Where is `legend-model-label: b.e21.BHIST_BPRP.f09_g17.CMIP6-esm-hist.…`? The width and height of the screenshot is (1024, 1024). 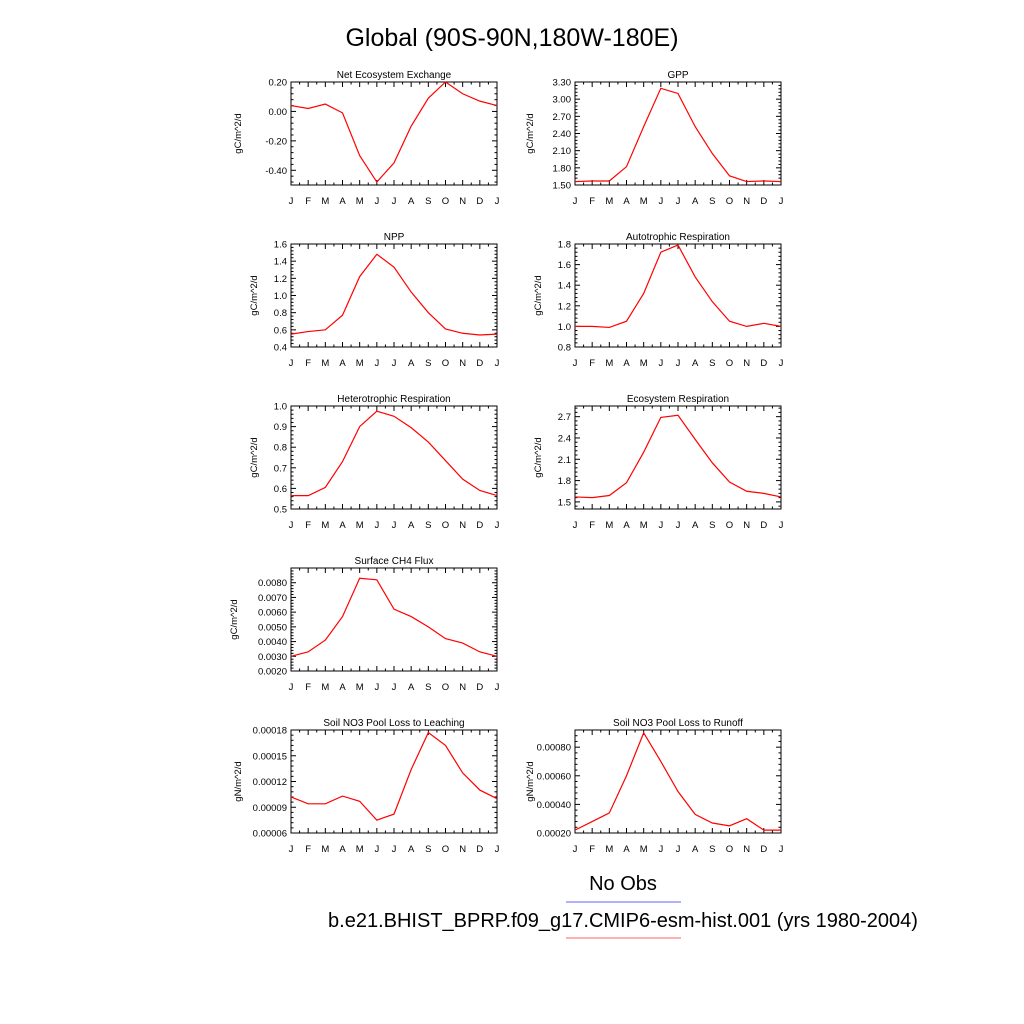 legend-model-label: b.e21.BHIST_BPRP.f09_g17.CMIP6-esm-hist.… is located at coordinates (623, 921).